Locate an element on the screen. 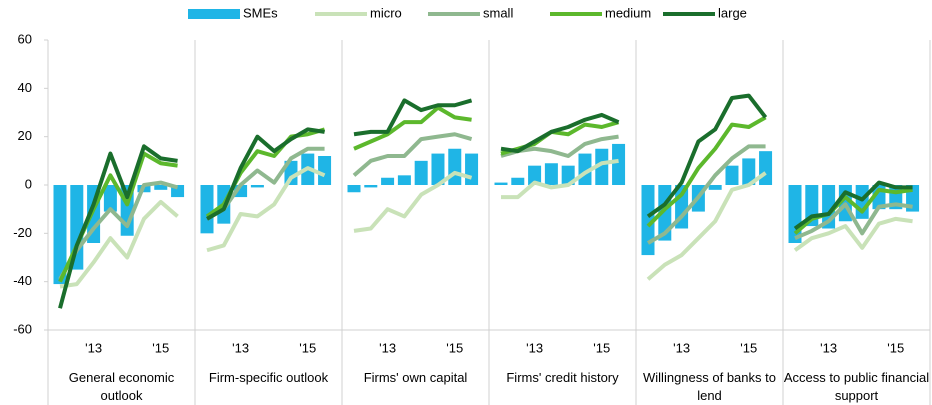 The height and width of the screenshot is (405, 932). panel-label: Firms' credit history is located at coordinates (562, 377).